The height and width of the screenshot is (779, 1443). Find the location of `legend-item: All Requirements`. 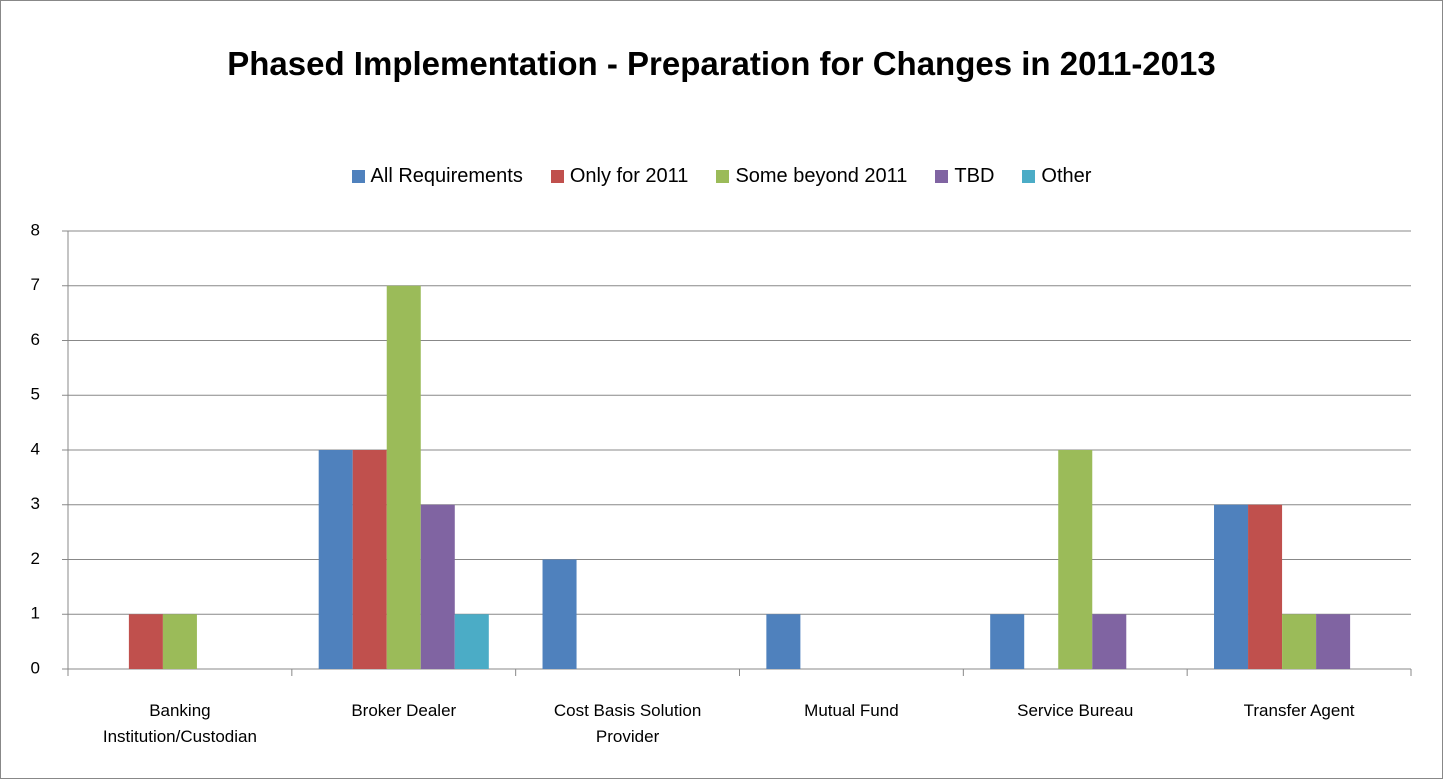

legend-item: All Requirements is located at coordinates (437, 176).